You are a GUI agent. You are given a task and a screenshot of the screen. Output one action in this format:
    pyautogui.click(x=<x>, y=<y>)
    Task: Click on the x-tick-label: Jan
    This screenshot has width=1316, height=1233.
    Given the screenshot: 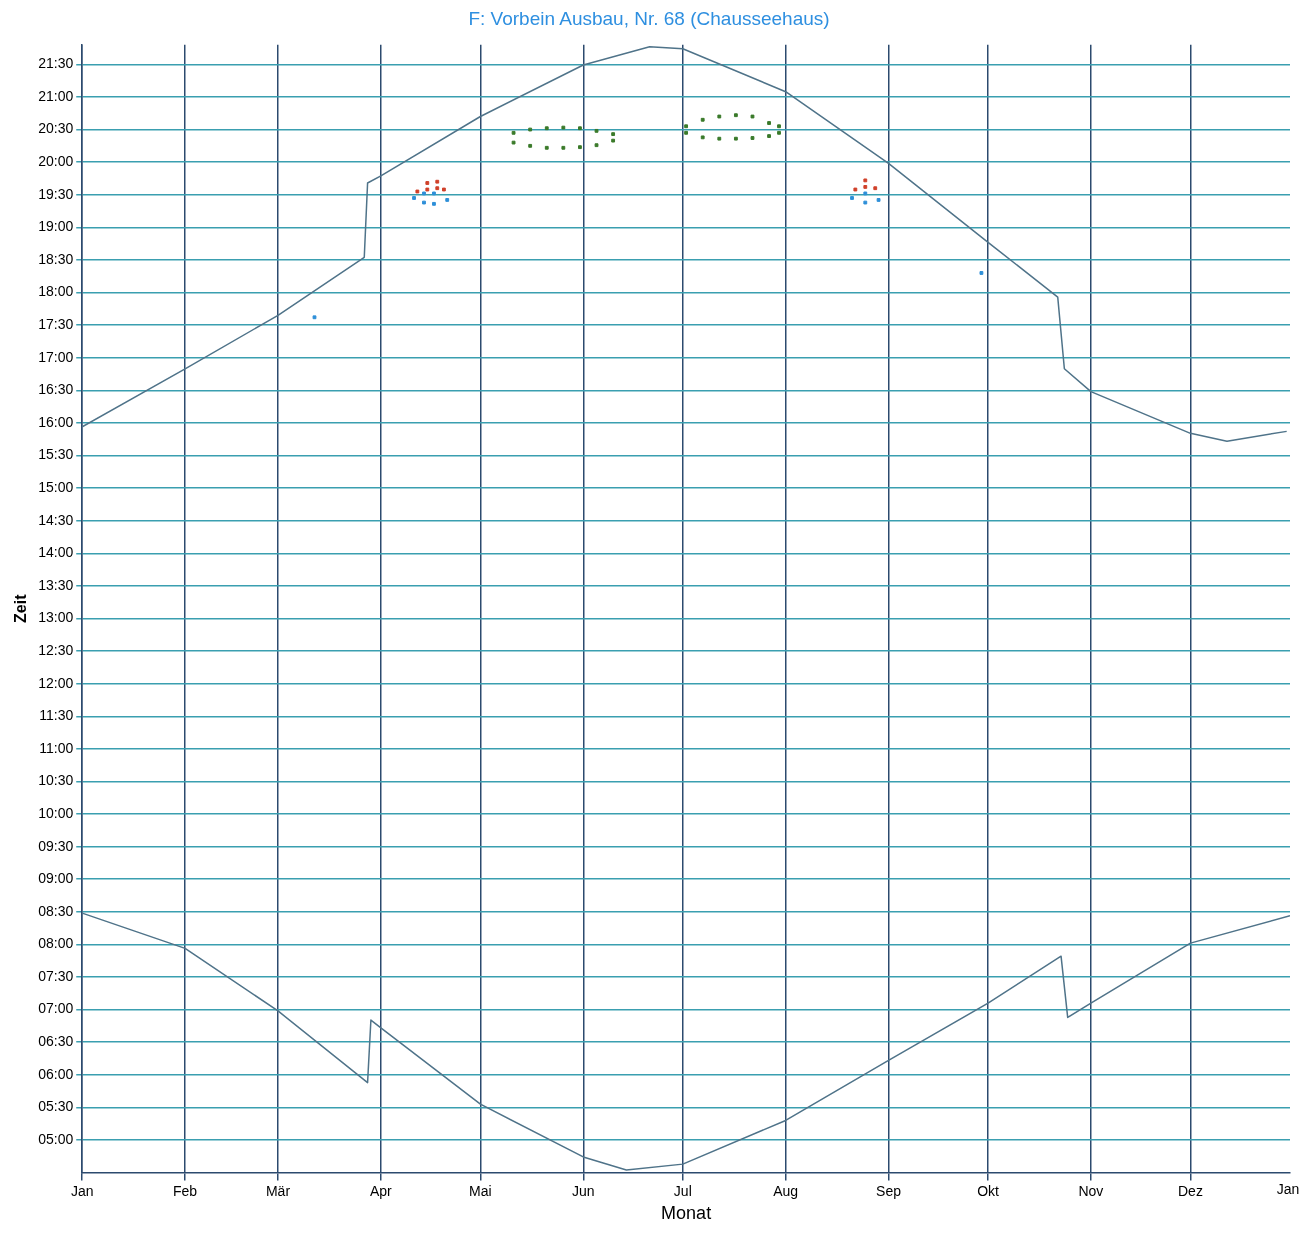 What is the action you would take?
    pyautogui.click(x=82, y=1190)
    